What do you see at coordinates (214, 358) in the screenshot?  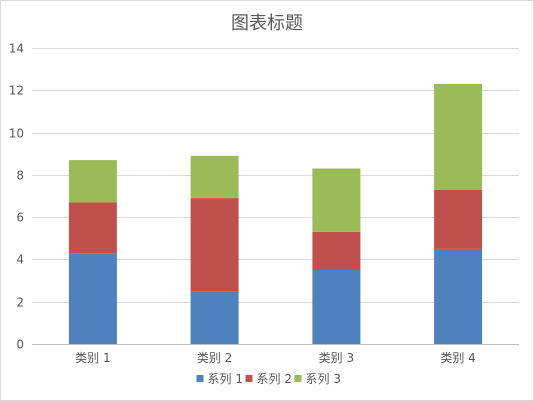 I see `x-tick-label: 类别 2` at bounding box center [214, 358].